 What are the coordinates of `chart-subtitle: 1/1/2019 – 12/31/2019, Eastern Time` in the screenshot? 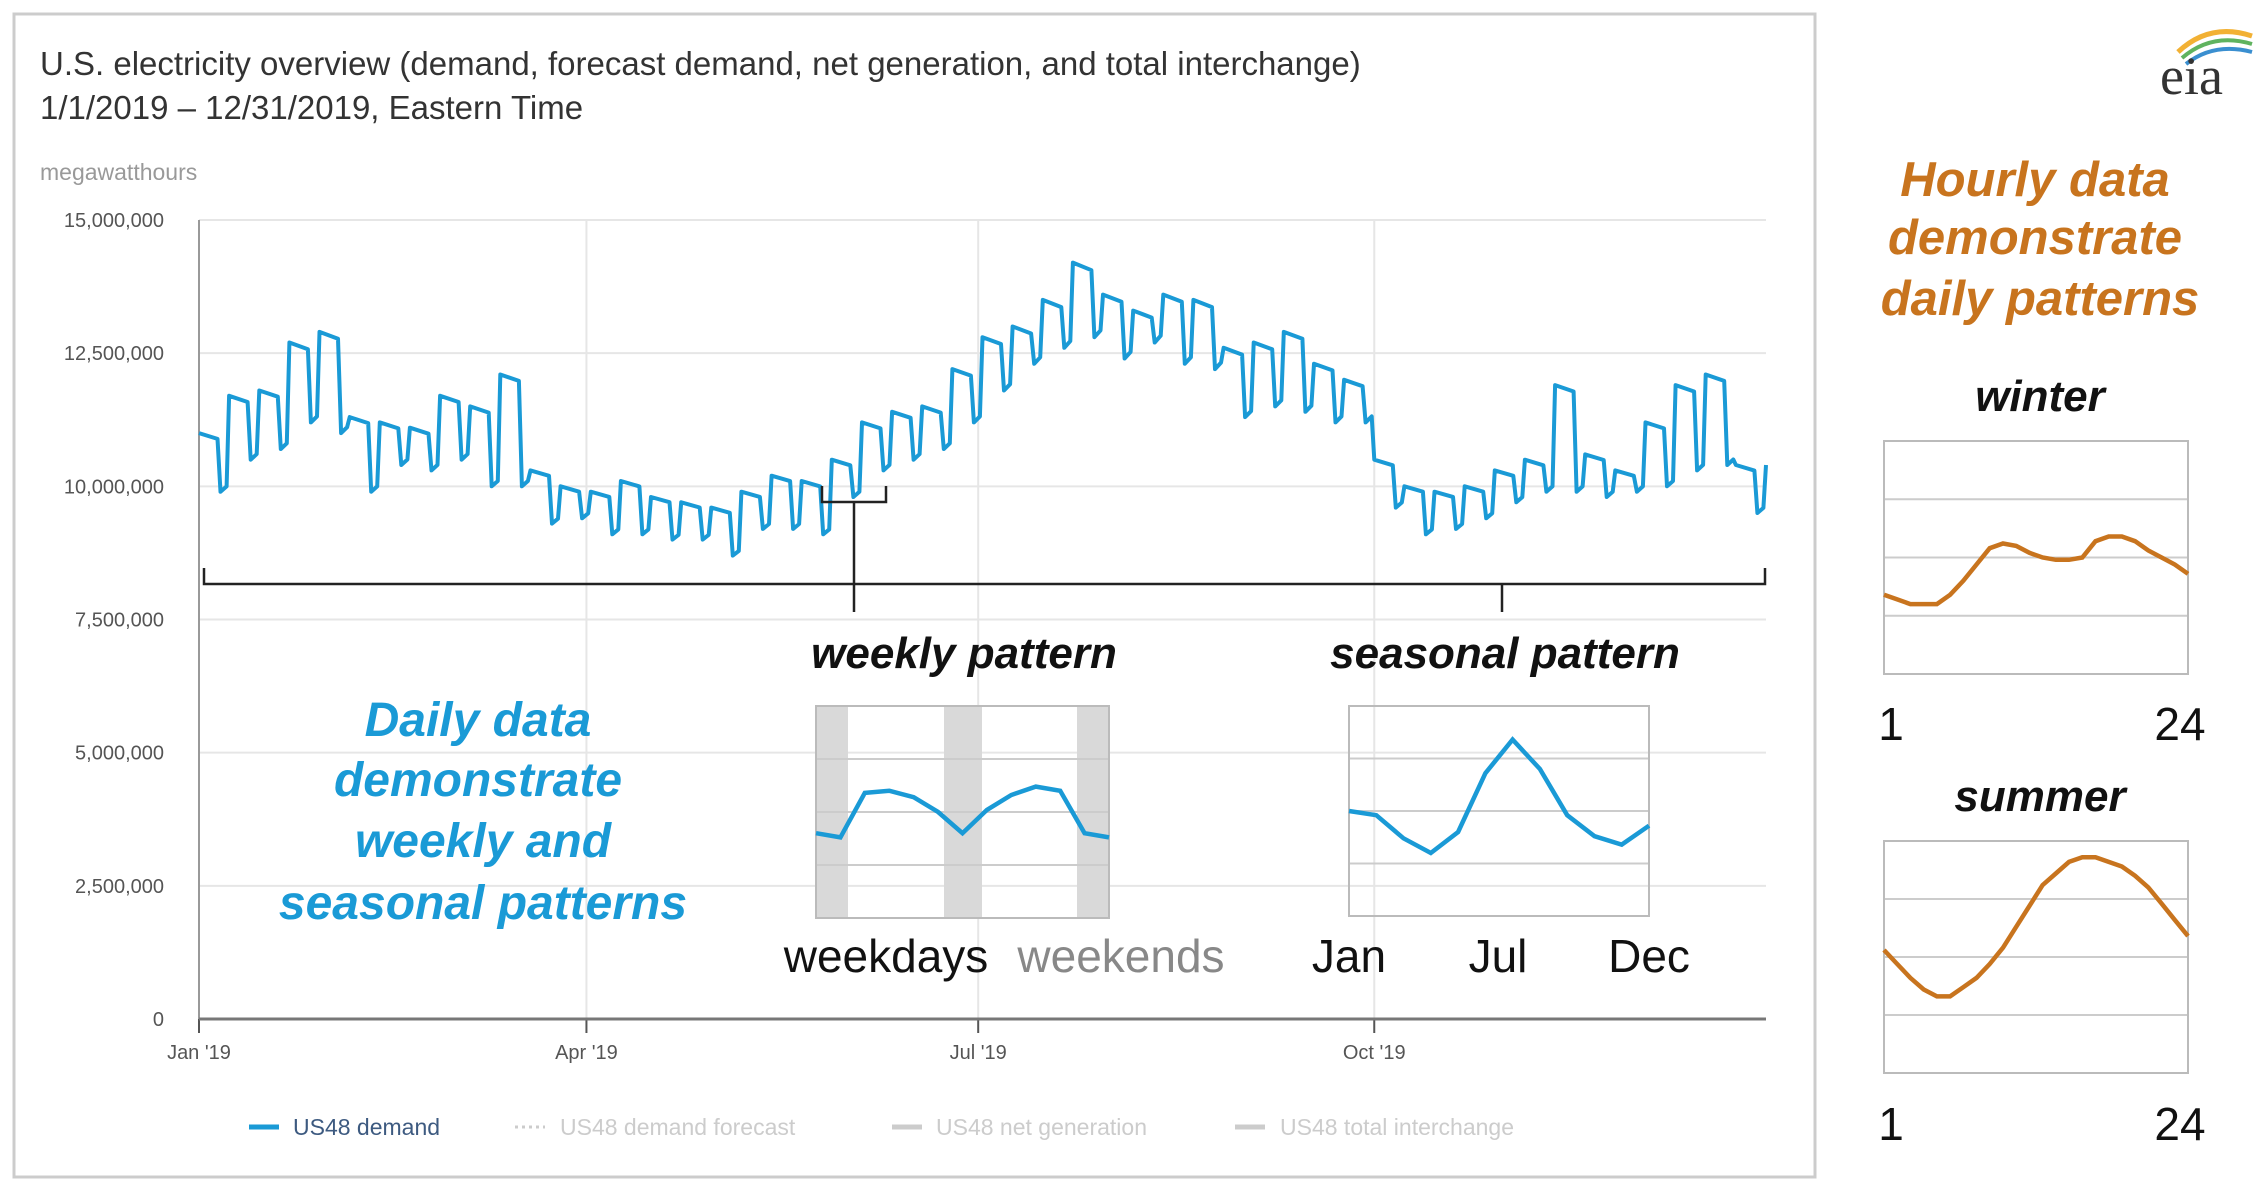 It's located at (311, 107).